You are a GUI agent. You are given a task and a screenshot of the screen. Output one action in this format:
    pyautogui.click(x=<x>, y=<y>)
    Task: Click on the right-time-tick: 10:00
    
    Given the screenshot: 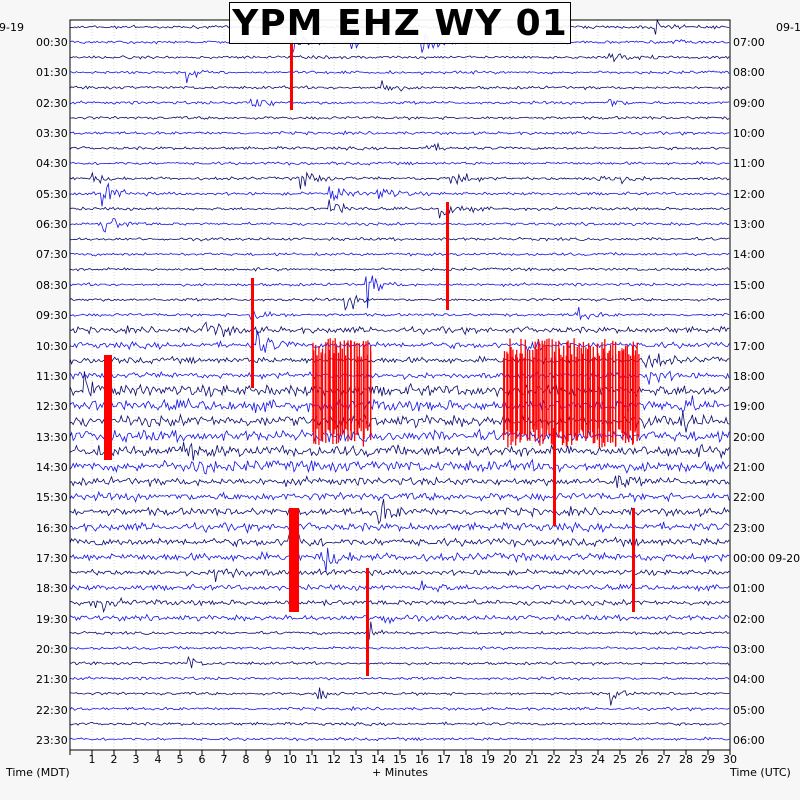 What is the action you would take?
    pyautogui.click(x=749, y=134)
    